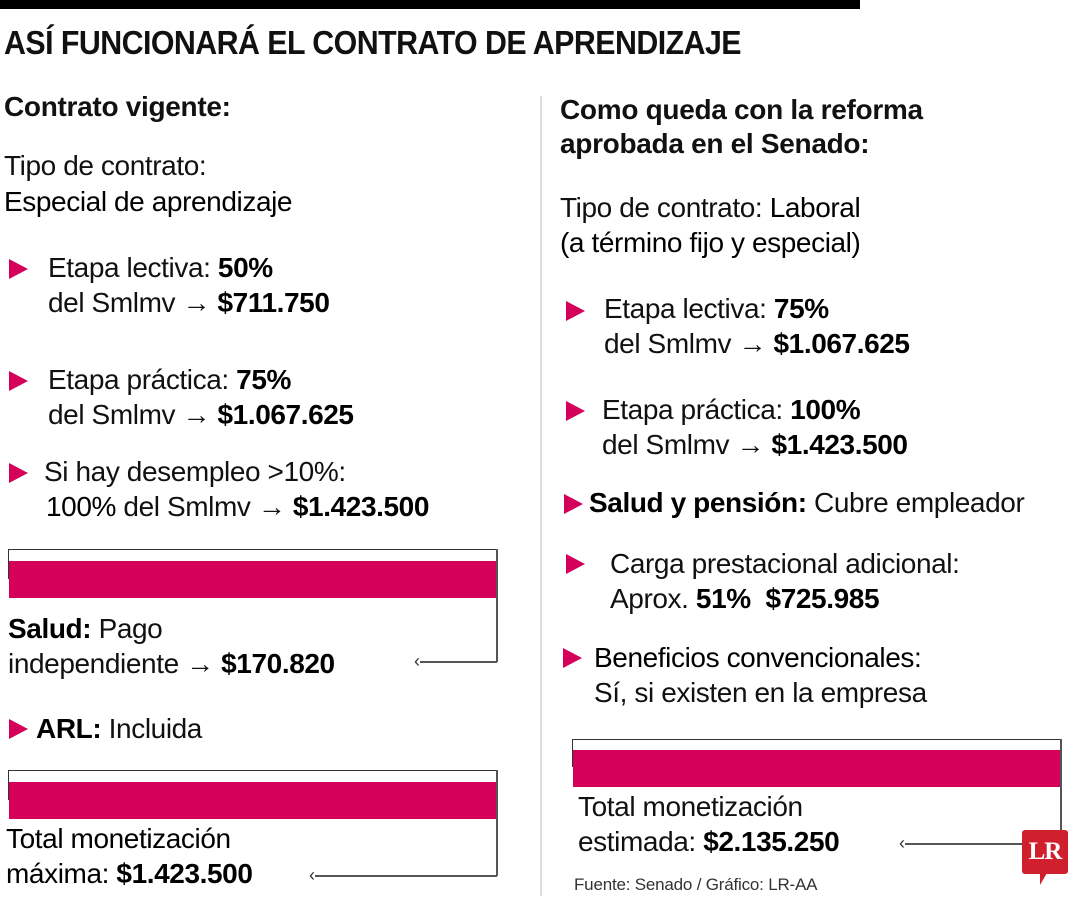 The width and height of the screenshot is (1080, 900). I want to click on carga-prefix: Aprox., so click(649, 598).